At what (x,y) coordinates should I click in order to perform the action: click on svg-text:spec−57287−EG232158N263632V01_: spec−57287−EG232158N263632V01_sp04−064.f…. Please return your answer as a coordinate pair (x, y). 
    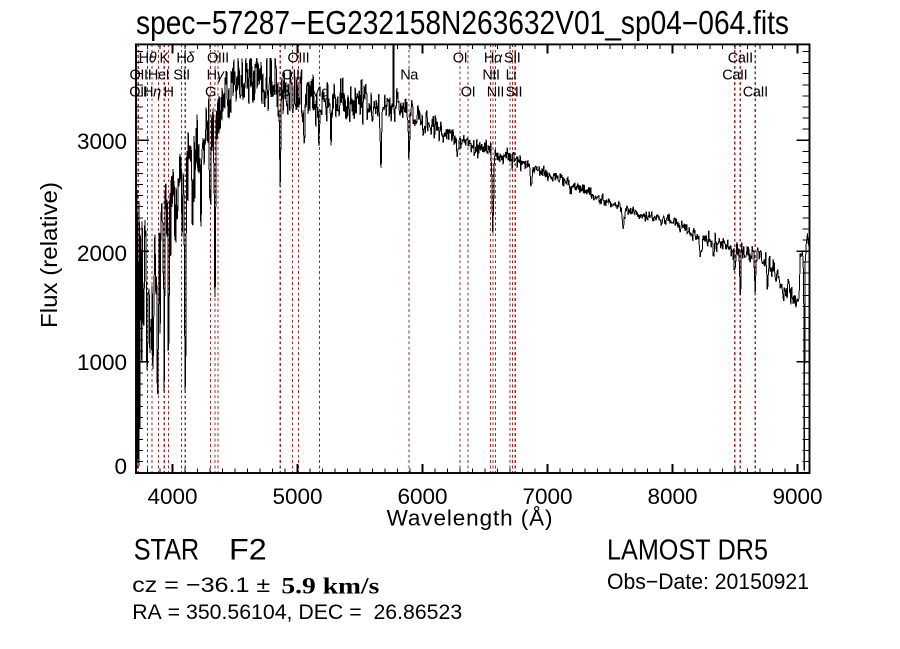
    Looking at the image, I should click on (462, 22).